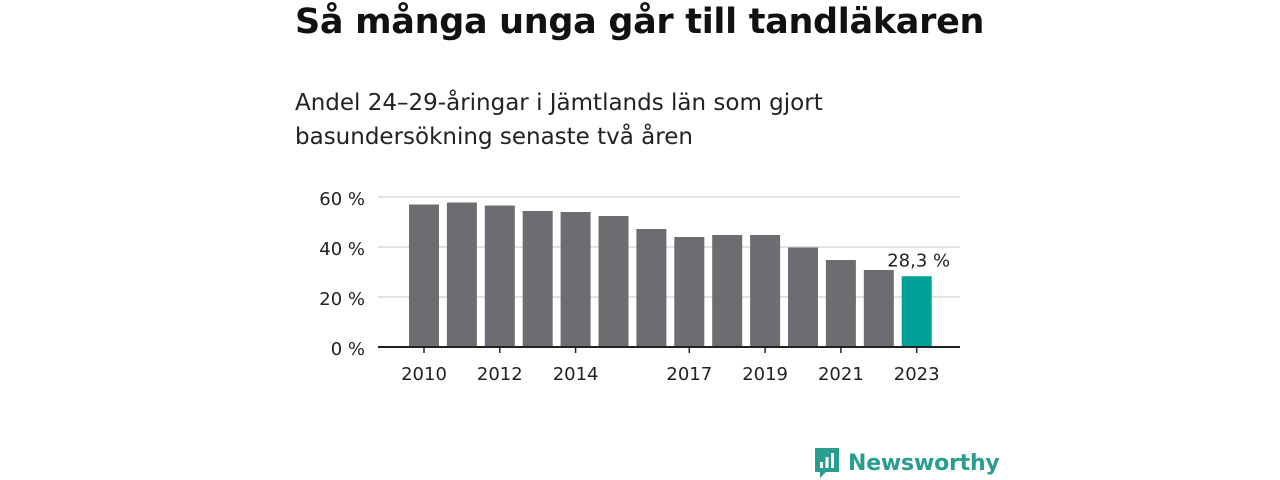 This screenshot has height=480, width=1280. What do you see at coordinates (765, 374) in the screenshot?
I see `x-tick-label: 2019` at bounding box center [765, 374].